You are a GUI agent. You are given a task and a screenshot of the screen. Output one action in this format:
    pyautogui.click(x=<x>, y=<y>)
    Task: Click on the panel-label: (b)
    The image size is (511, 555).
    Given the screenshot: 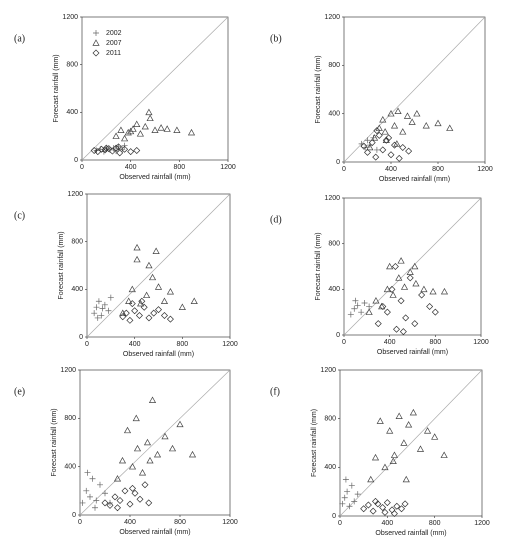 What is the action you would take?
    pyautogui.click(x=276, y=38)
    